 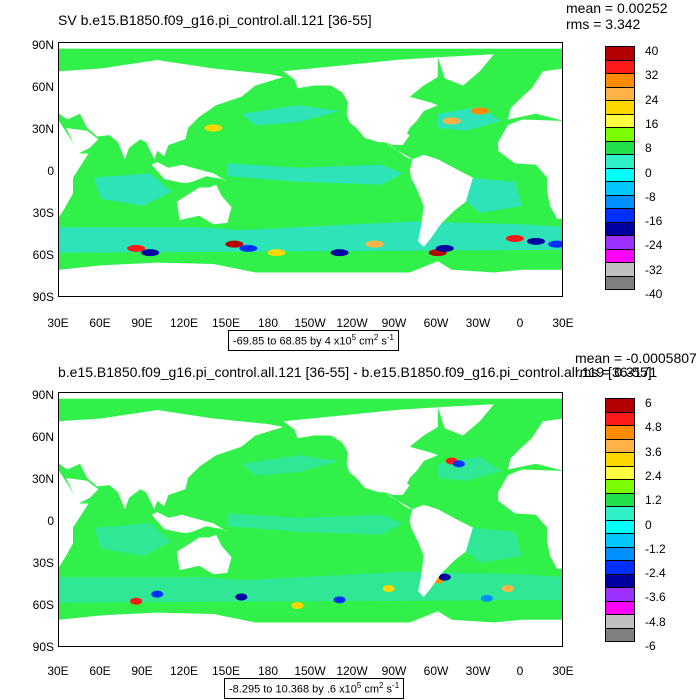 I want to click on rms-stat: rms = 3.342, so click(x=603, y=24).